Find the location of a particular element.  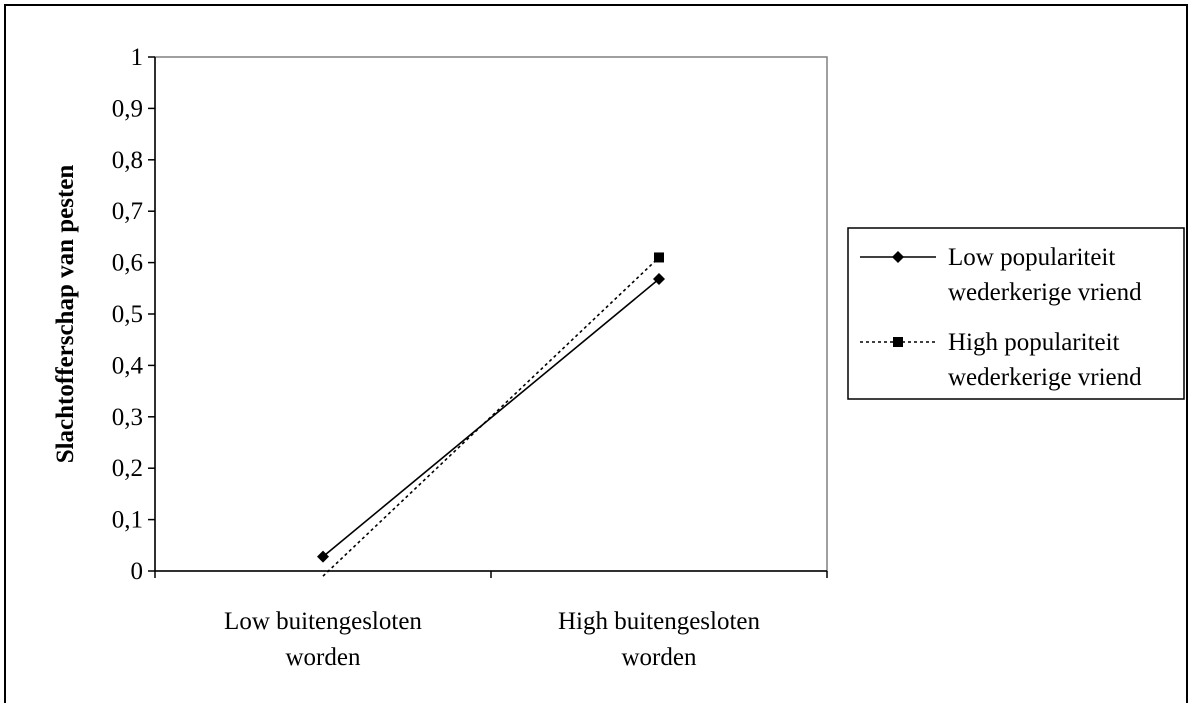

y-tick-label: 0 is located at coordinates (137, 571).